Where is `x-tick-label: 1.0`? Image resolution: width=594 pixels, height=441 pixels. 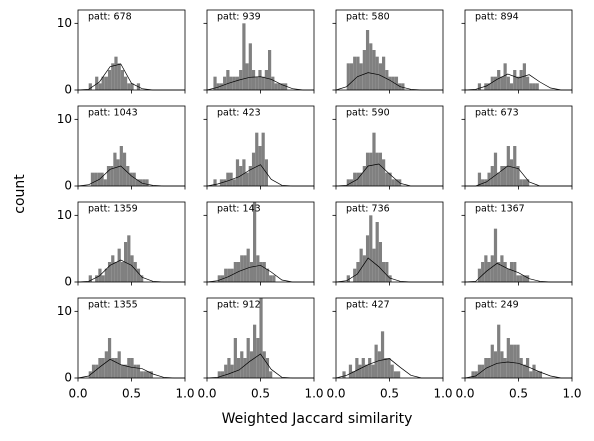 x-tick-label: 1.0 is located at coordinates (442, 394).